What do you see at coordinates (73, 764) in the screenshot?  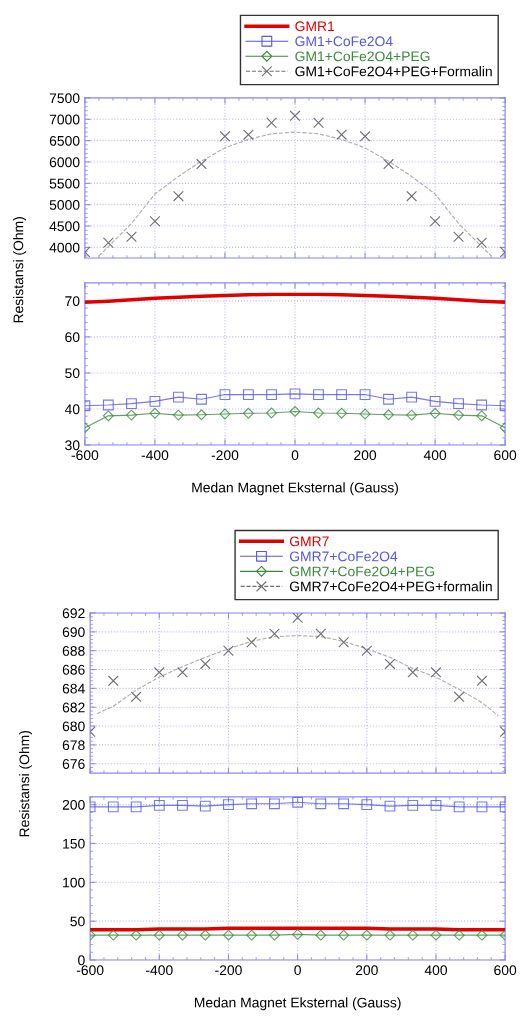 I see `y-tick-label: 676` at bounding box center [73, 764].